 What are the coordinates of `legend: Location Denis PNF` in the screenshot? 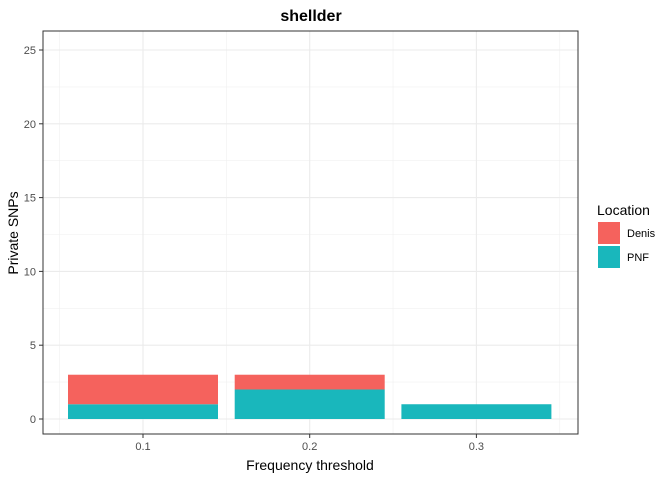 It's located at (626, 235).